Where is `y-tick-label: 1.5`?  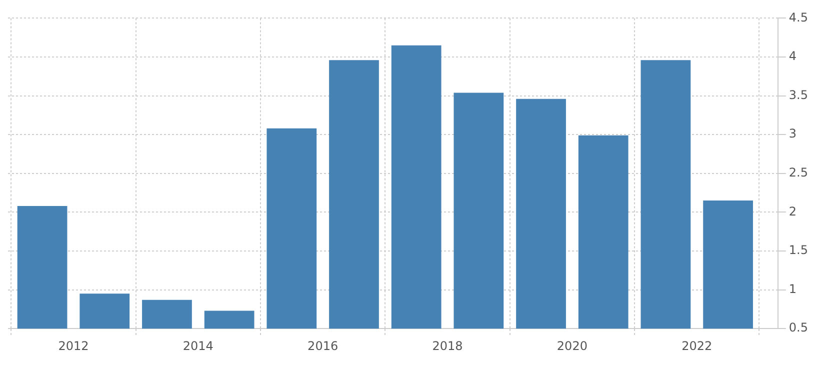
y-tick-label: 1.5 is located at coordinates (798, 250).